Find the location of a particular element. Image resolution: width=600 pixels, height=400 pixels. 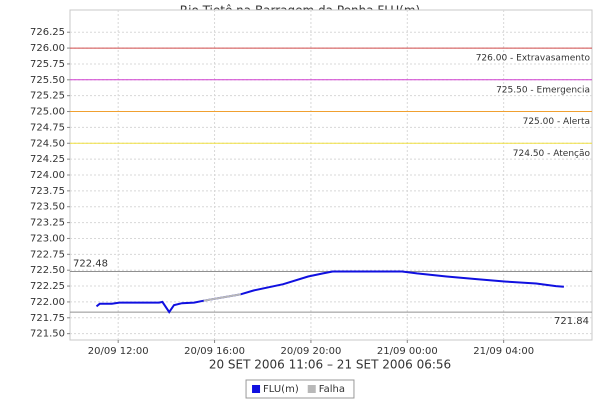

y-tick-label: 723.75 is located at coordinates (47, 191).